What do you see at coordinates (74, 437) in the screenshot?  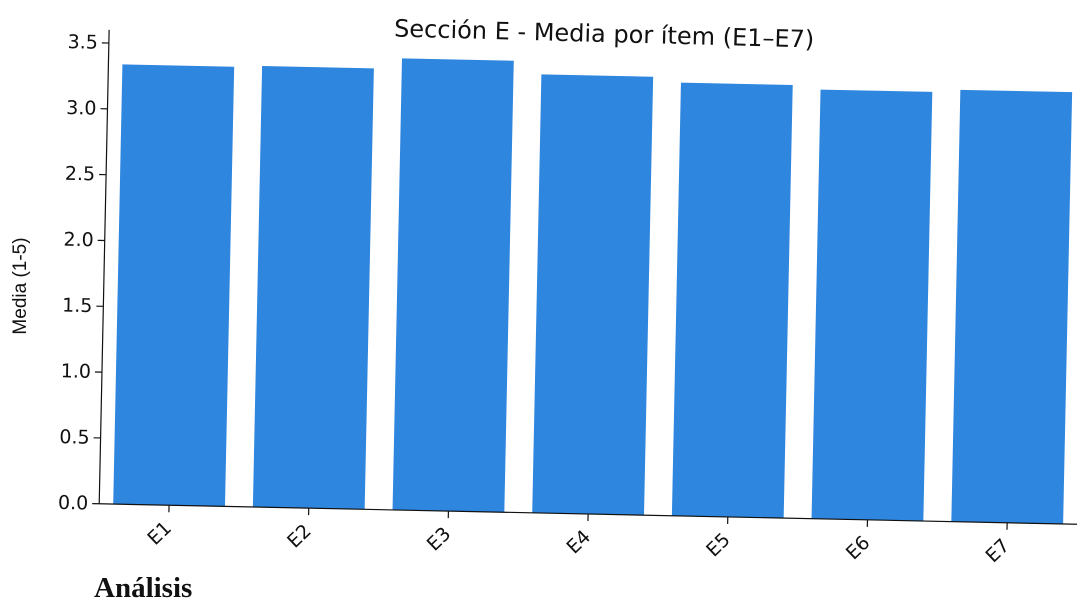 I see `y-tick-label: 0.5` at bounding box center [74, 437].